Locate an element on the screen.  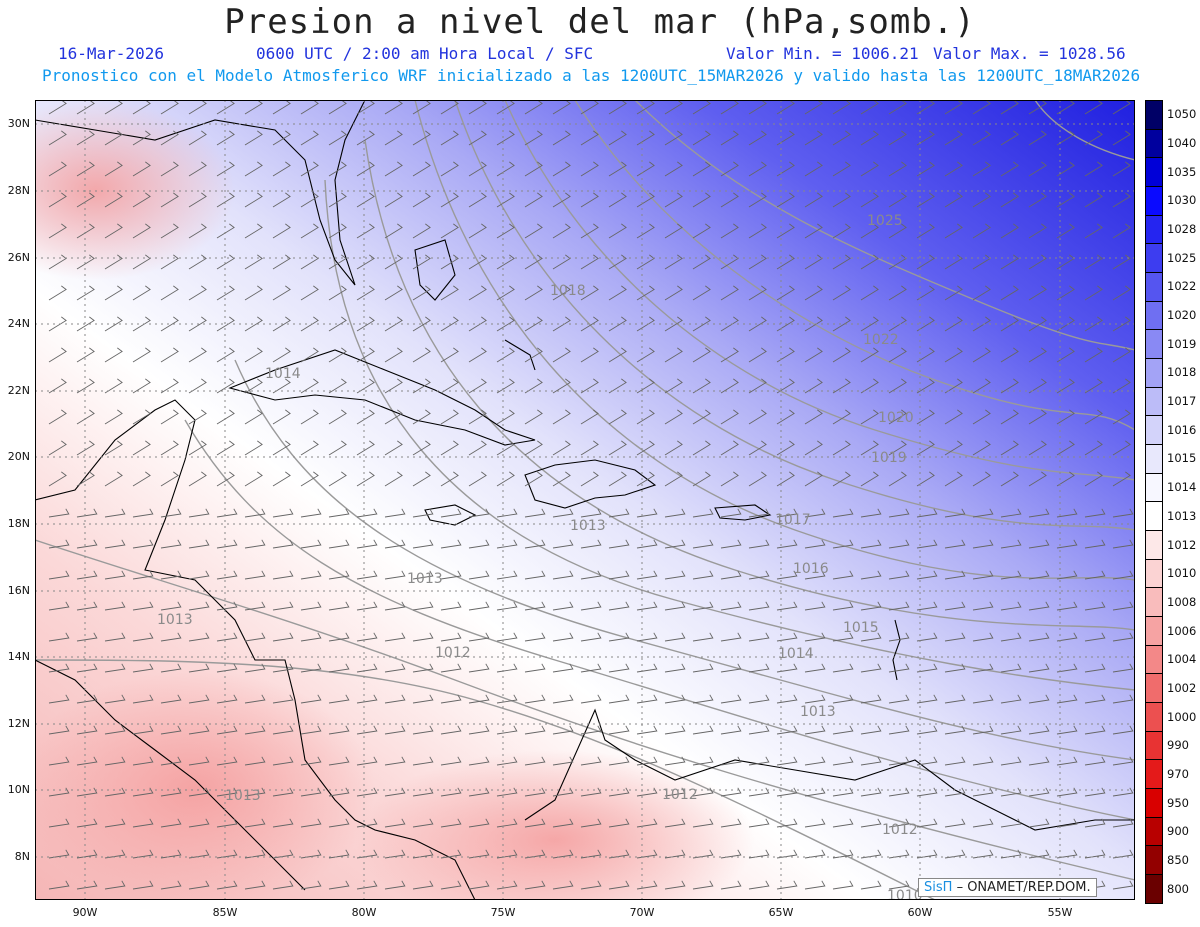
latitude-label: 28N is located at coordinates (18, 190).